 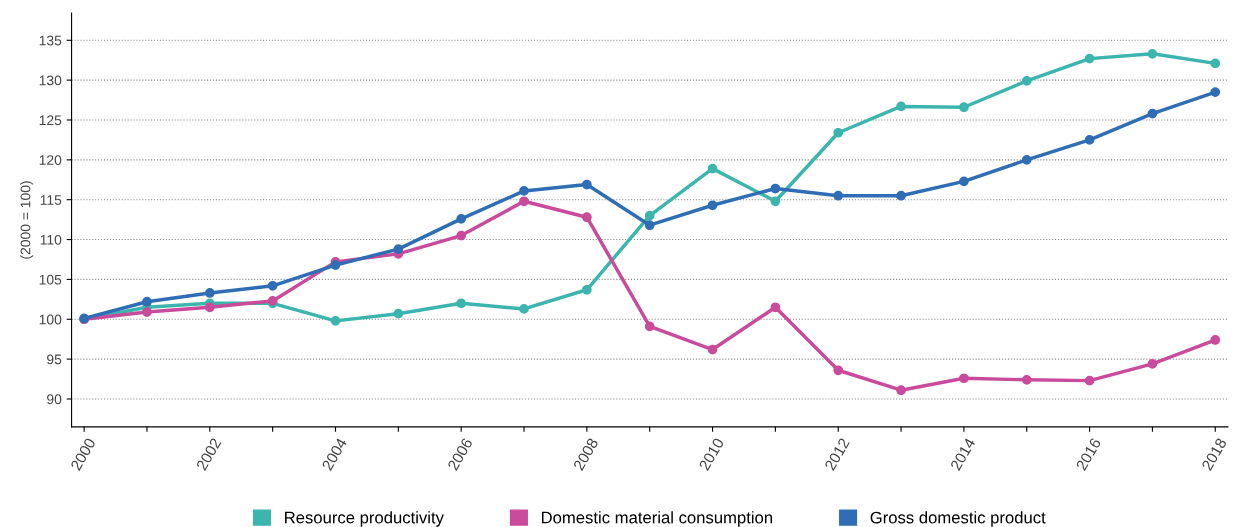 What do you see at coordinates (27, 220) in the screenshot?
I see `y-axis-title: (2000 = 100)` at bounding box center [27, 220].